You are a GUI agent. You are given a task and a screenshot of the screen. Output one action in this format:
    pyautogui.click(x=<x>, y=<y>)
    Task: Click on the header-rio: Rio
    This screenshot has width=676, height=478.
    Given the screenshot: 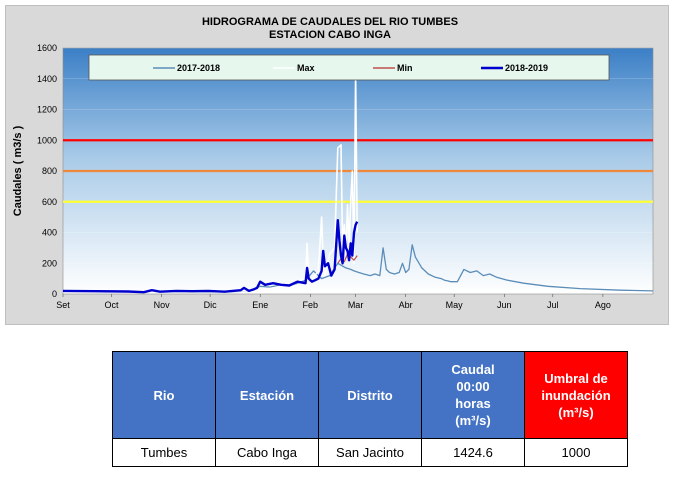 What is the action you would take?
    pyautogui.click(x=164, y=395)
    